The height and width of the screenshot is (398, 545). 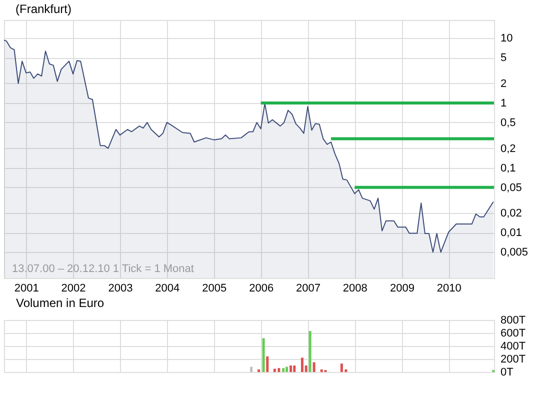 I want to click on y-tick-label: 0,5, so click(x=508, y=122).